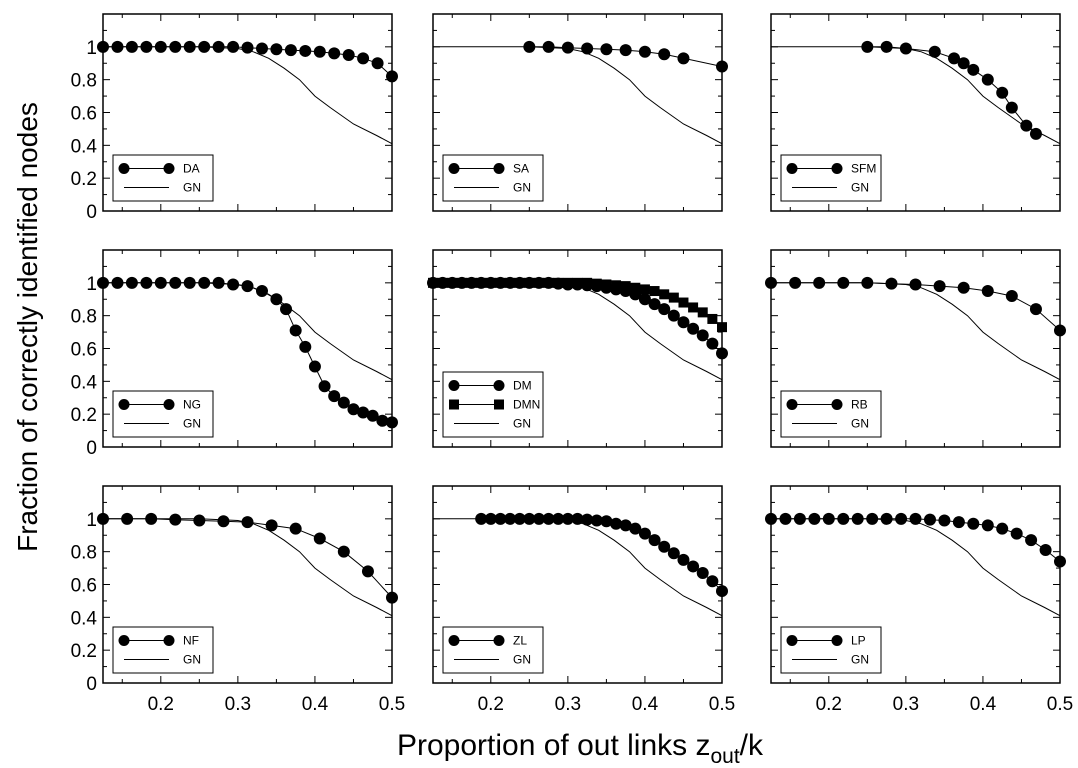  I want to click on panel: 0.2 0.3 0.4 0.5 LP GN, so click(919, 600).